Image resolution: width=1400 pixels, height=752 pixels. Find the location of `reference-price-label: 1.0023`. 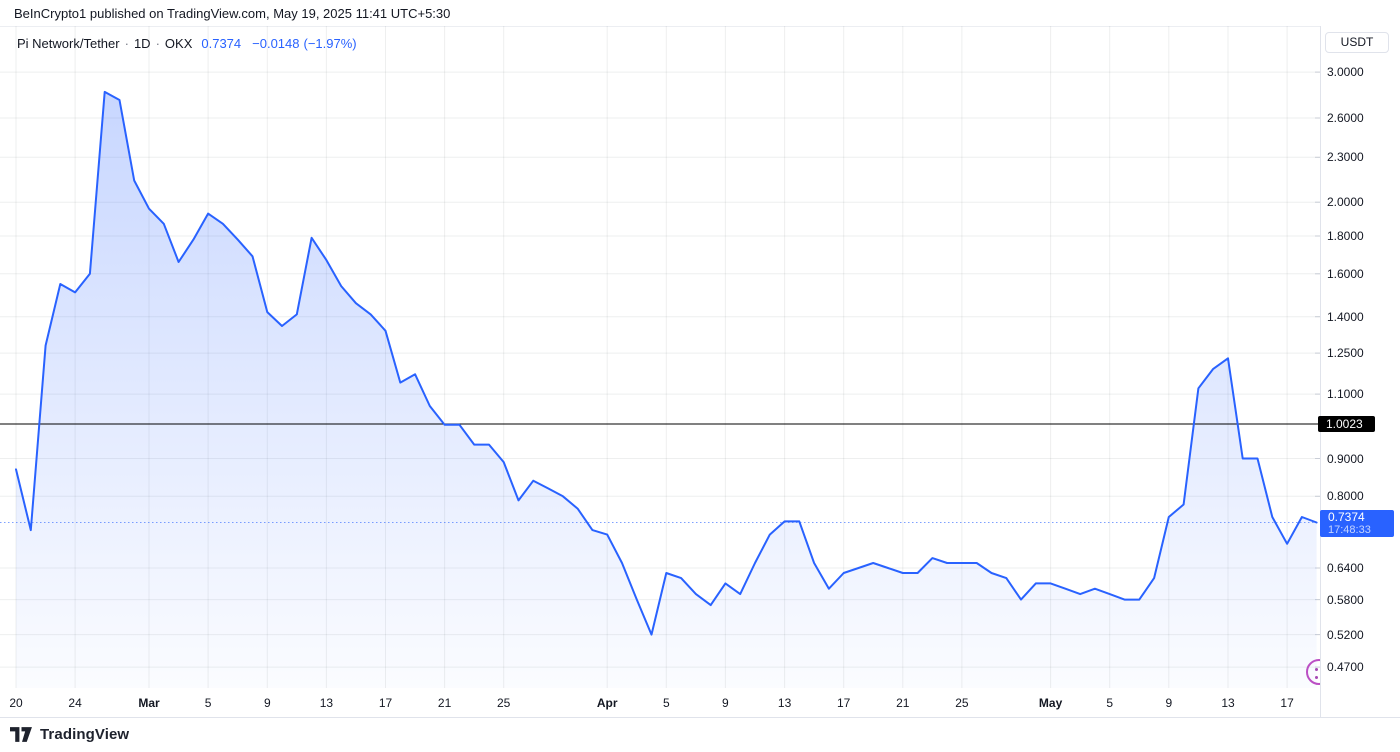

reference-price-label: 1.0023 is located at coordinates (1346, 424).